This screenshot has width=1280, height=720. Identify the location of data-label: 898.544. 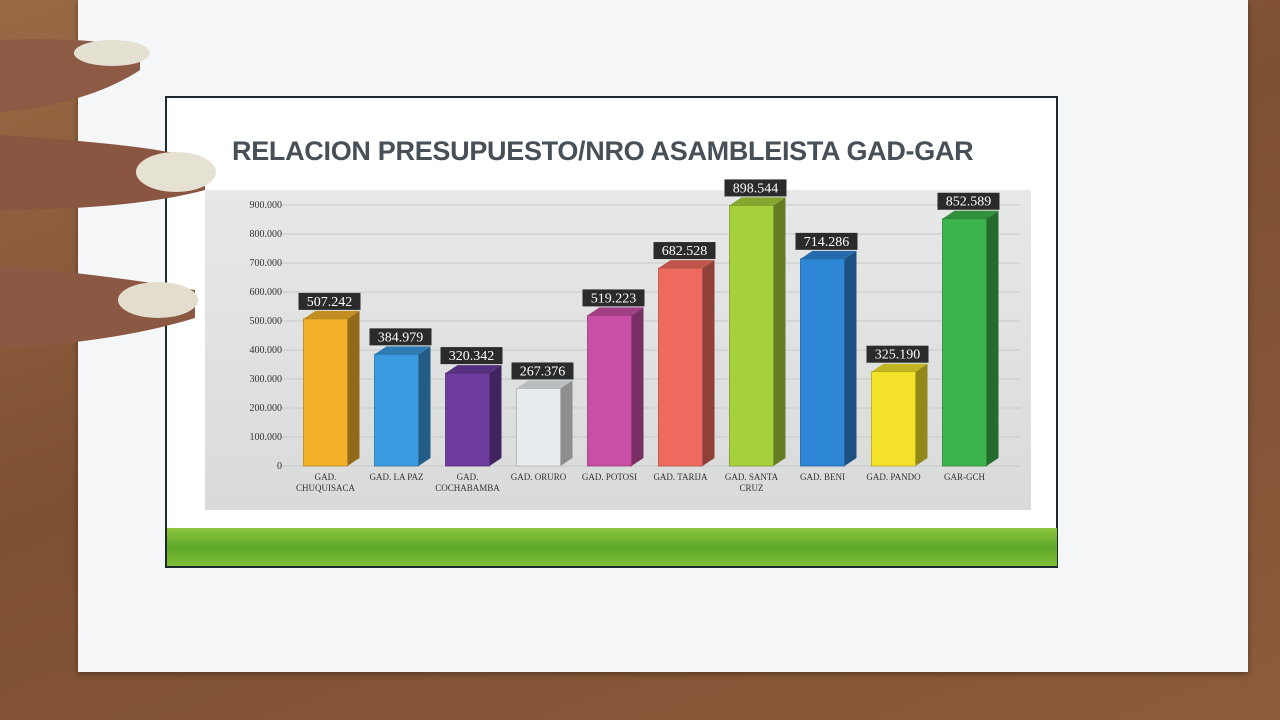
(756, 188).